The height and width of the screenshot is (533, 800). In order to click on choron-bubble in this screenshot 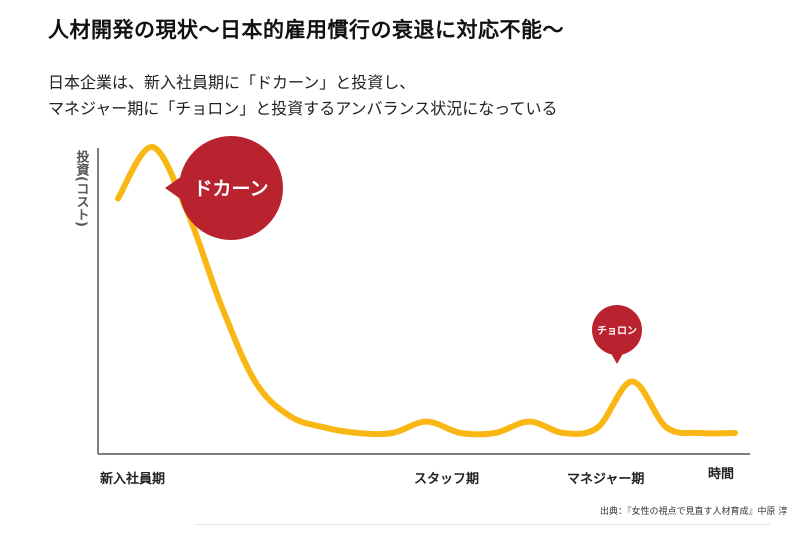, I will do `click(617, 330)`.